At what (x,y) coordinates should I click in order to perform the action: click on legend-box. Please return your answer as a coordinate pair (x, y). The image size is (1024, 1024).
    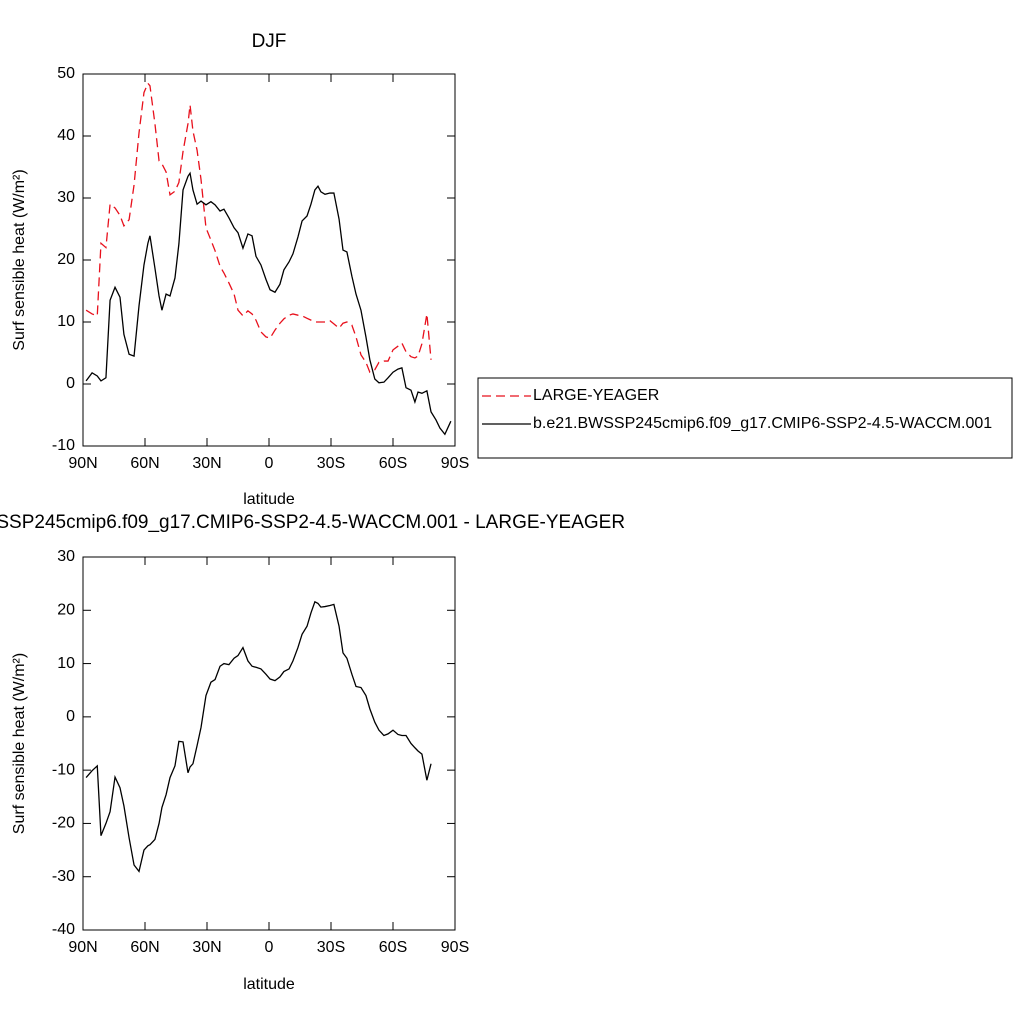
    Looking at the image, I should click on (745, 418).